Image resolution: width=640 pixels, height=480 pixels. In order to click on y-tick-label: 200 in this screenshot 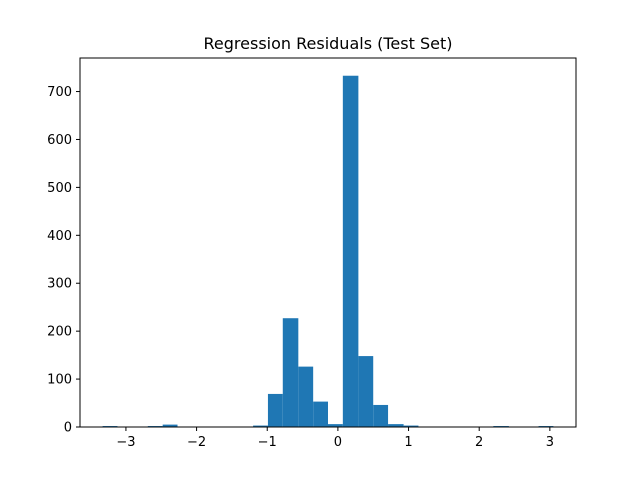, I will do `click(59, 332)`.